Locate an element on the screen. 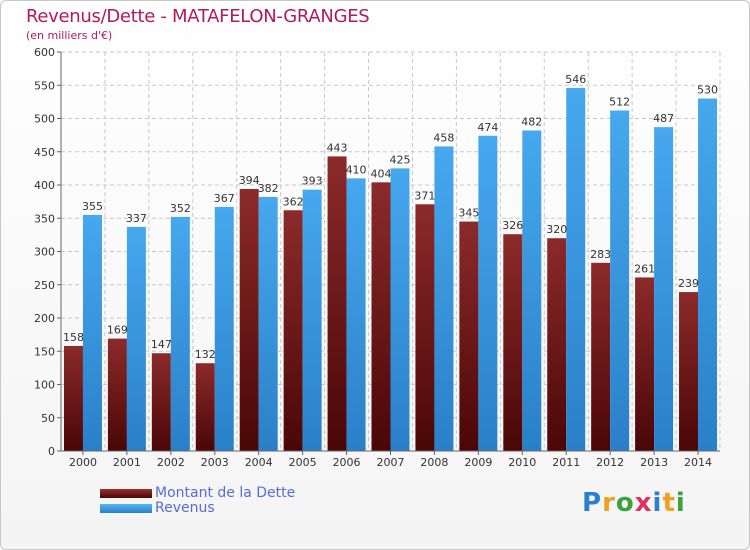 This screenshot has width=750, height=550. y-tick-label: 100 is located at coordinates (44, 385).